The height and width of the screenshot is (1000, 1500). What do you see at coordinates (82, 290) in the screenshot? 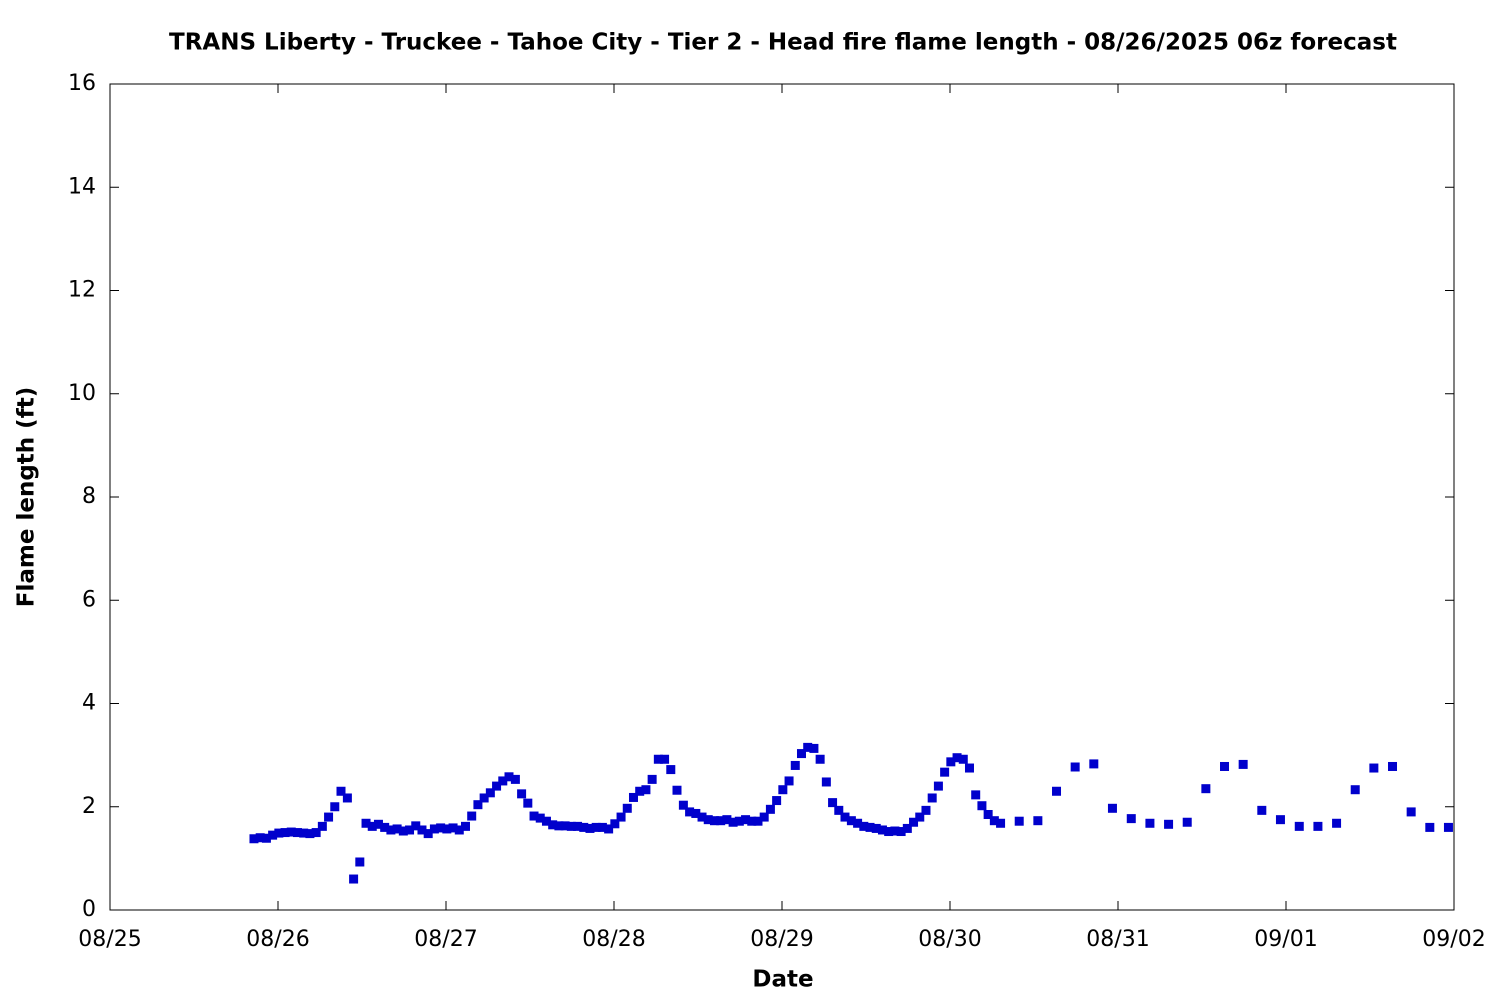
I see `y-tick-label: 12` at bounding box center [82, 290].